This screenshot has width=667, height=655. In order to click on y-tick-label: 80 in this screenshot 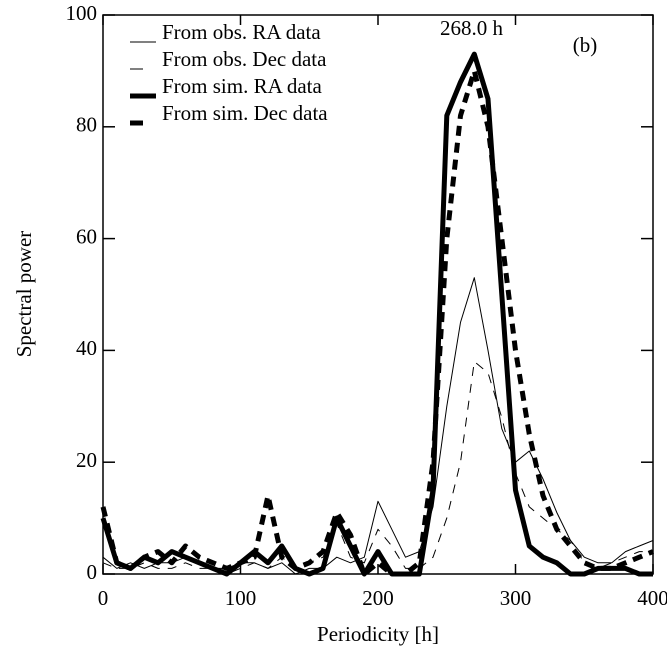, I will do `click(86, 125)`.